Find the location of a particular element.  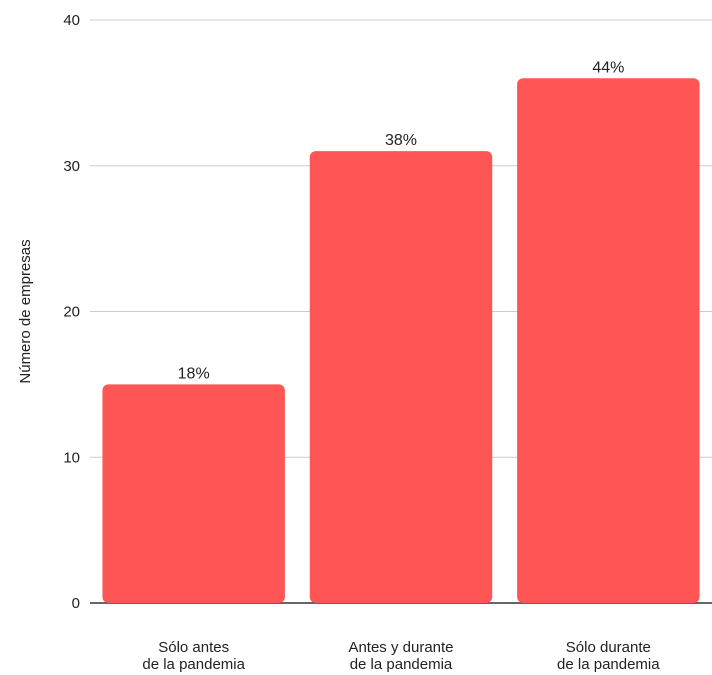

y-tick-label: 30 is located at coordinates (71, 166).